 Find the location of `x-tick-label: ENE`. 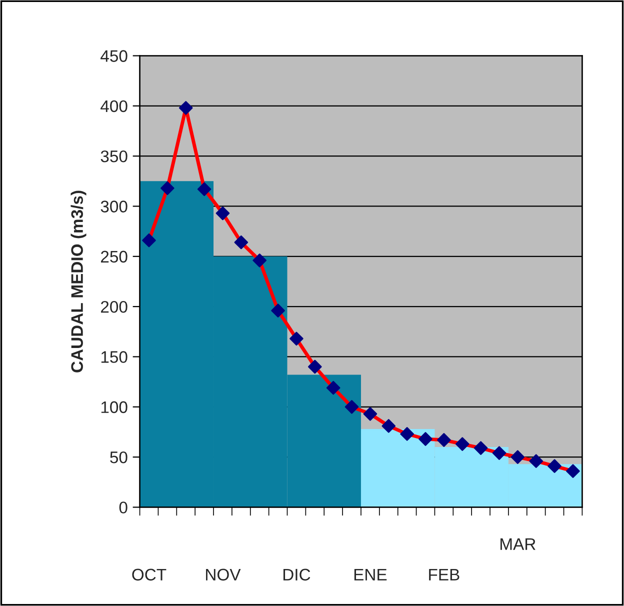

x-tick-label: ENE is located at coordinates (370, 574).